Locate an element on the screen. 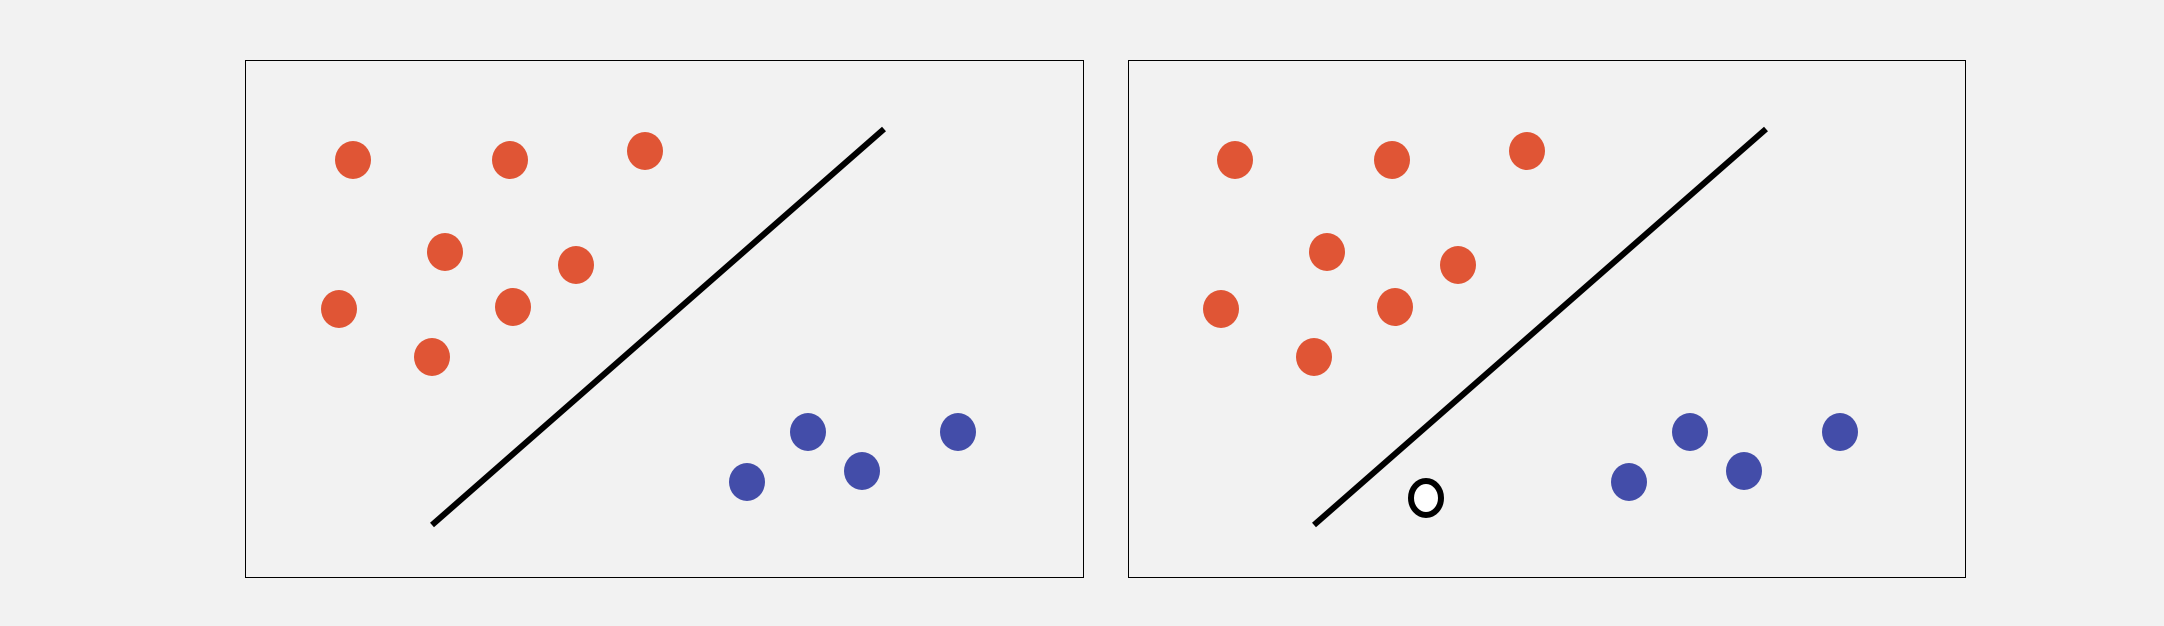  left-class-a-points is located at coordinates (492, 254).